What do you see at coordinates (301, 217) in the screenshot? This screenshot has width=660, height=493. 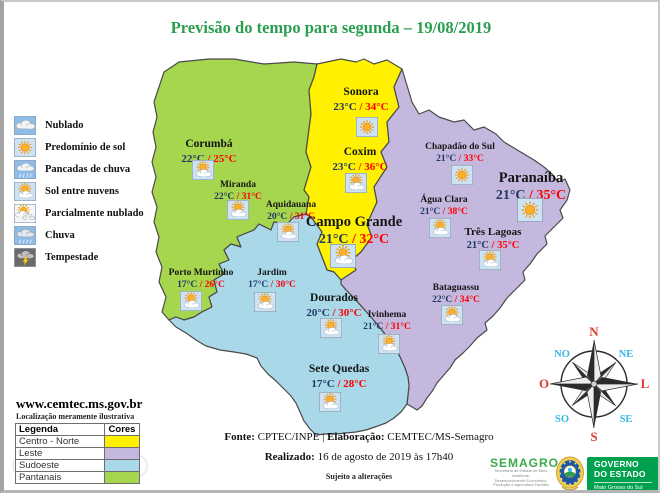 I see `temp-max: / 31°C` at bounding box center [301, 217].